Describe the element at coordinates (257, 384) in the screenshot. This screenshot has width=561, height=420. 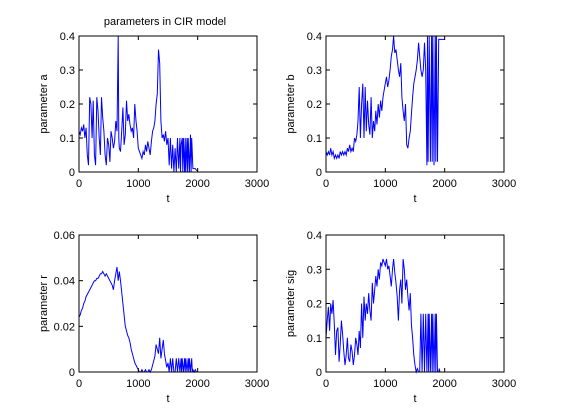
I see `parameter-r-x-tick-label: 3000` at that location.